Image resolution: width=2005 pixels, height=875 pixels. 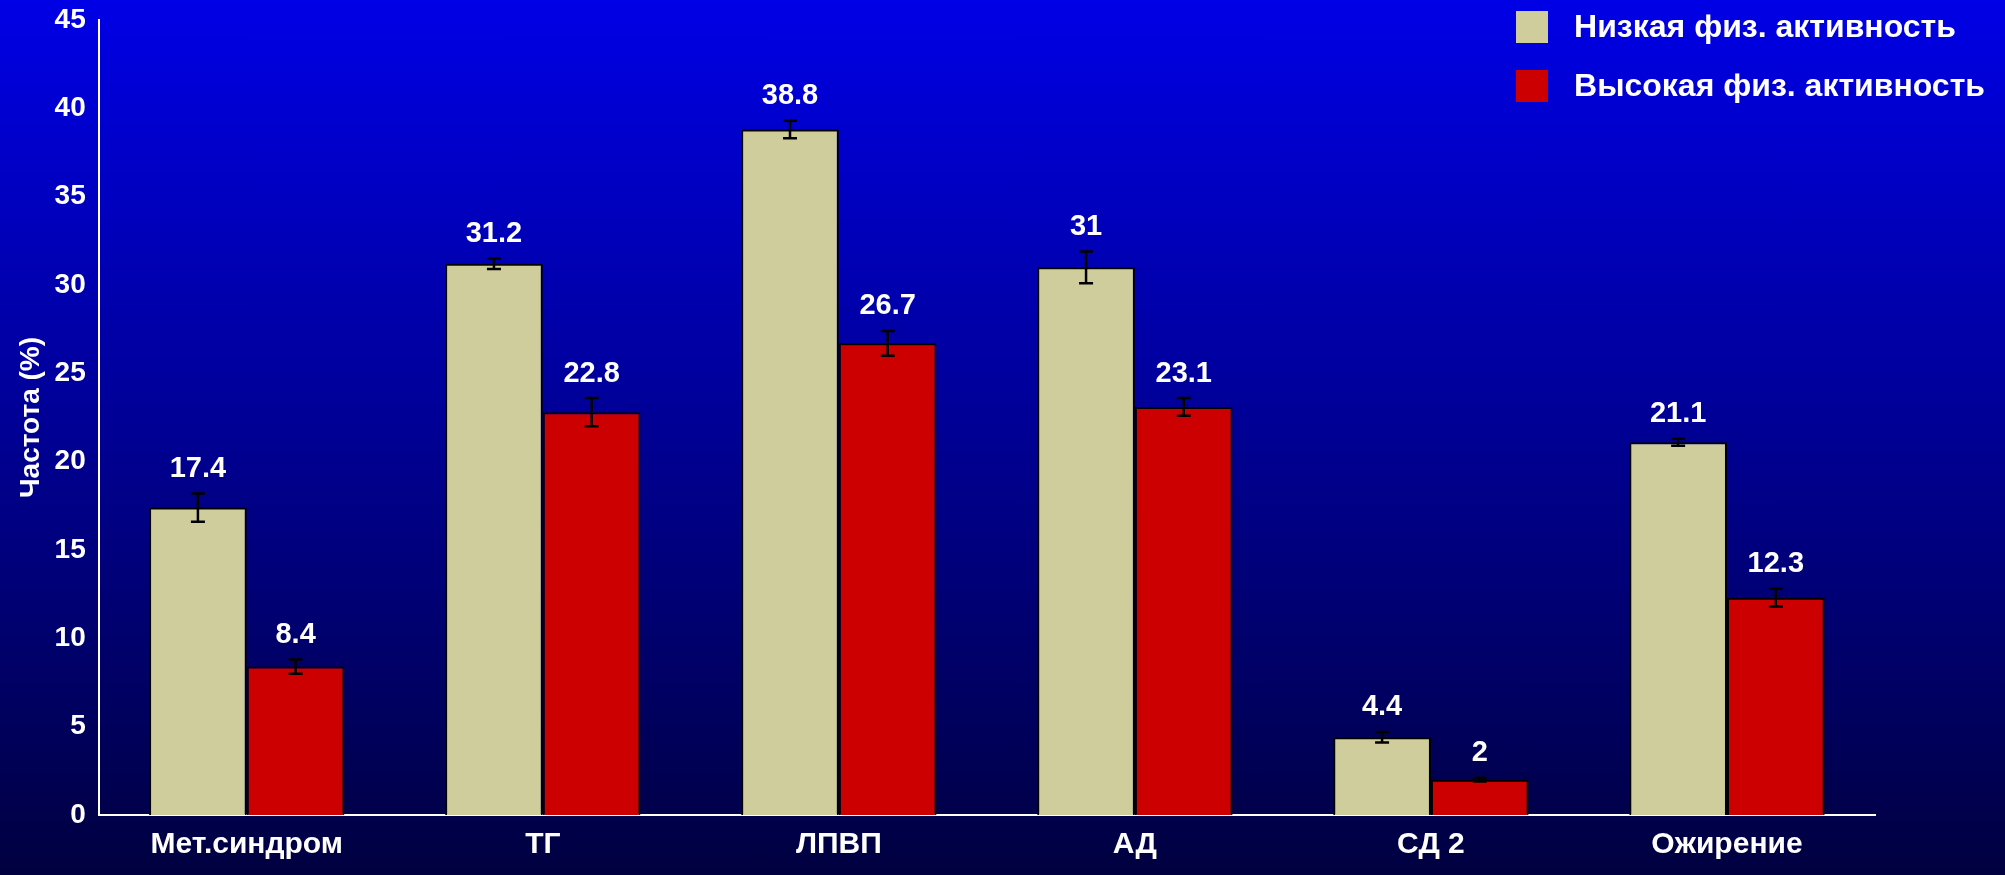 I want to click on data-label: 31, so click(x=1086, y=224).